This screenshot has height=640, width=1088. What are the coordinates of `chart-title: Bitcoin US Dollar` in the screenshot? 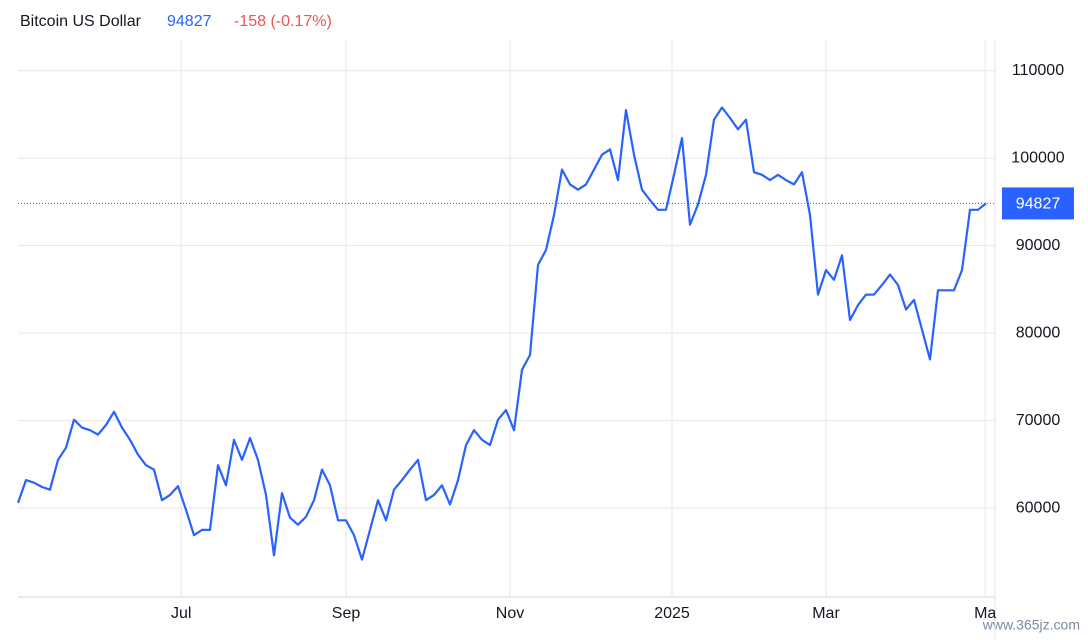 It's located at (81, 21).